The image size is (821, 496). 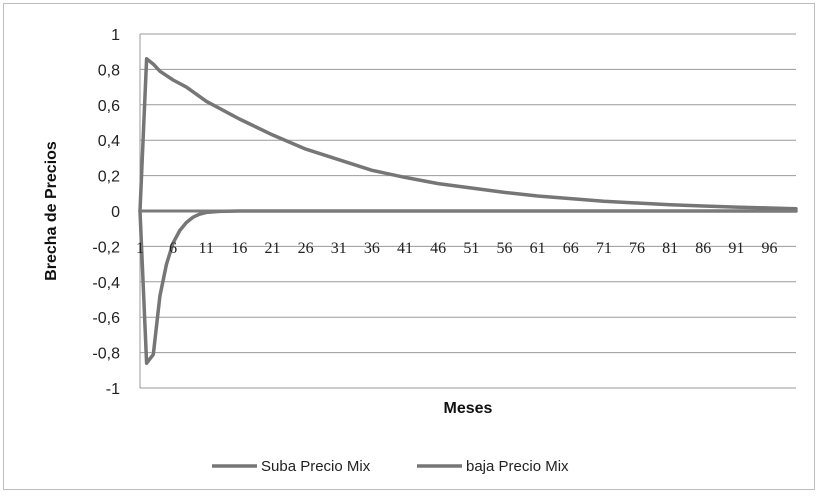 What do you see at coordinates (206, 248) in the screenshot?
I see `x-tick-label: 11` at bounding box center [206, 248].